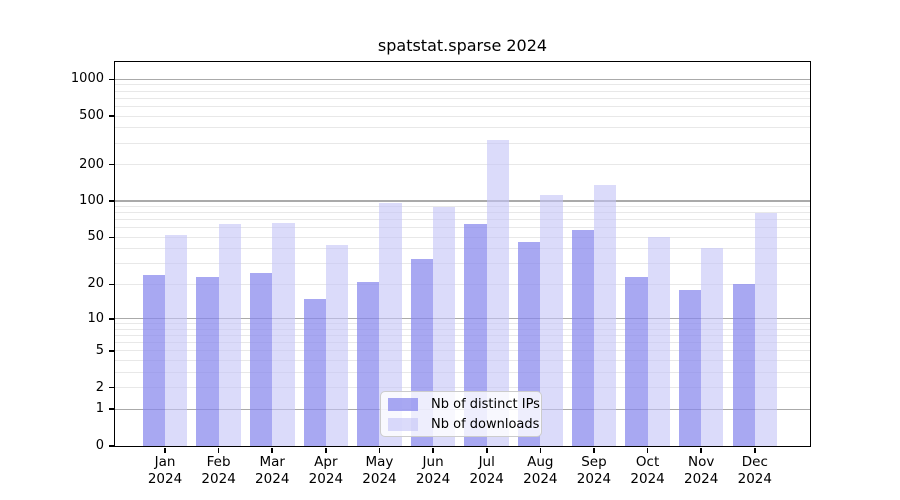 The image size is (900, 500). Describe the element at coordinates (368, 363) in the screenshot. I see `bar-distinct-ips-may` at that location.